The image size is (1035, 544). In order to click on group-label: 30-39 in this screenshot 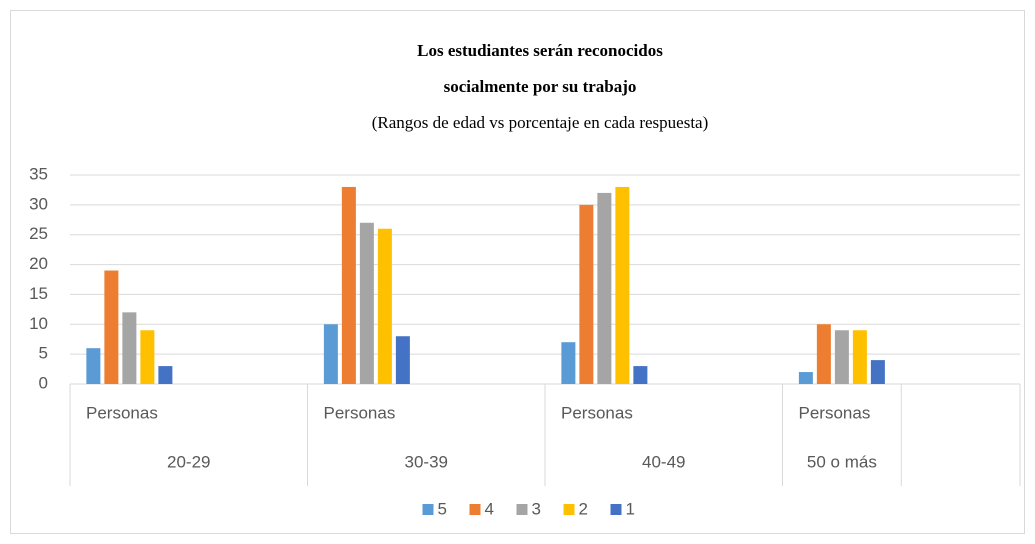, I will do `click(426, 461)`.